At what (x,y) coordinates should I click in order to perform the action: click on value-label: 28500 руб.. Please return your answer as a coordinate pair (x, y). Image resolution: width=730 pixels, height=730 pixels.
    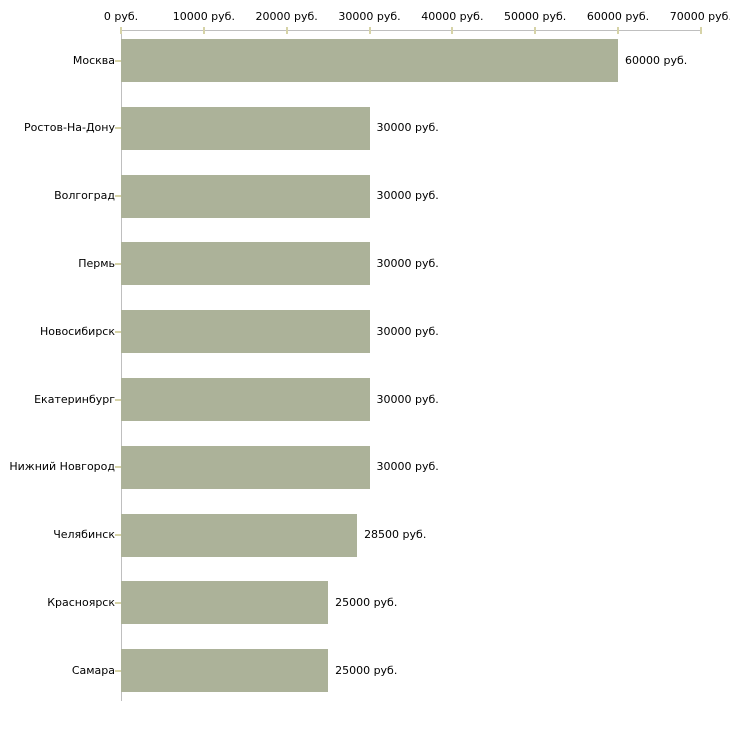
    Looking at the image, I should click on (395, 535).